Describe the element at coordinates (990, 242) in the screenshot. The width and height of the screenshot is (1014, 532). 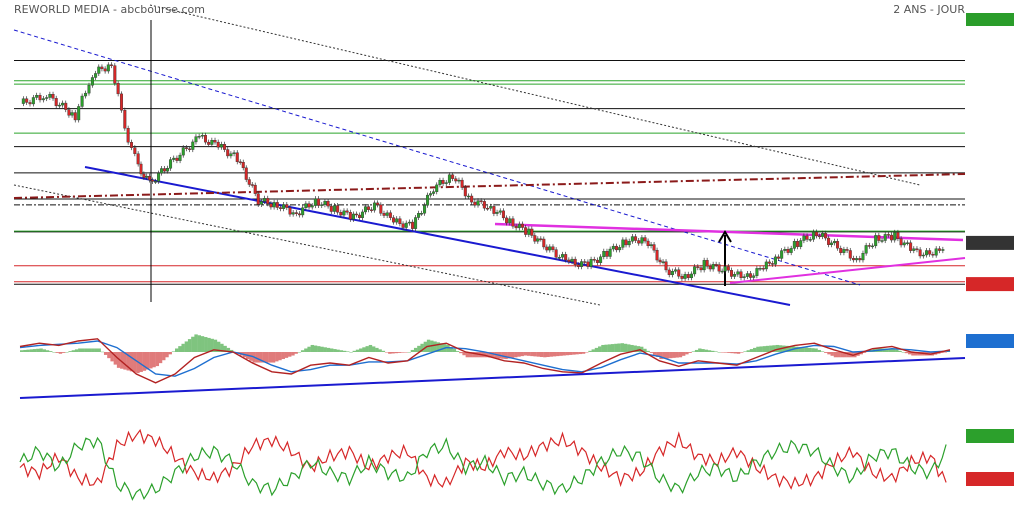
I see `last-price-tag-bg` at that location.